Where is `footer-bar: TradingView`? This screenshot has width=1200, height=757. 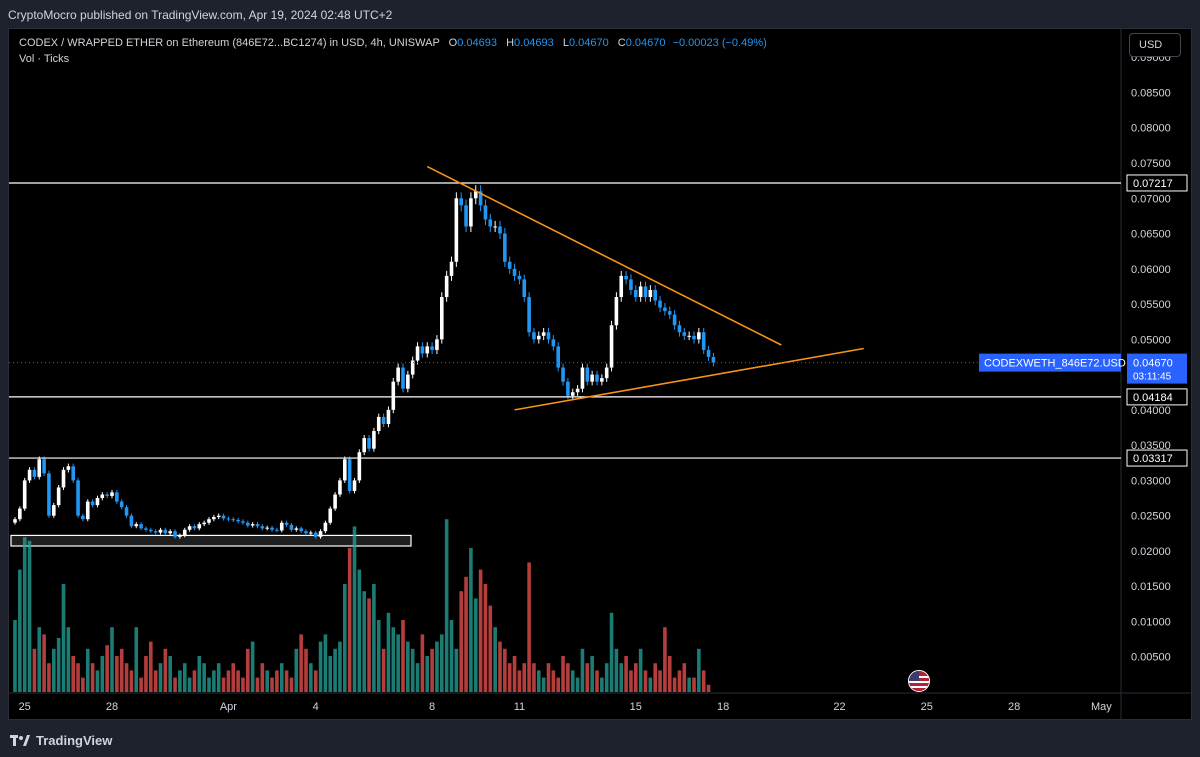 footer-bar: TradingView is located at coordinates (600, 739).